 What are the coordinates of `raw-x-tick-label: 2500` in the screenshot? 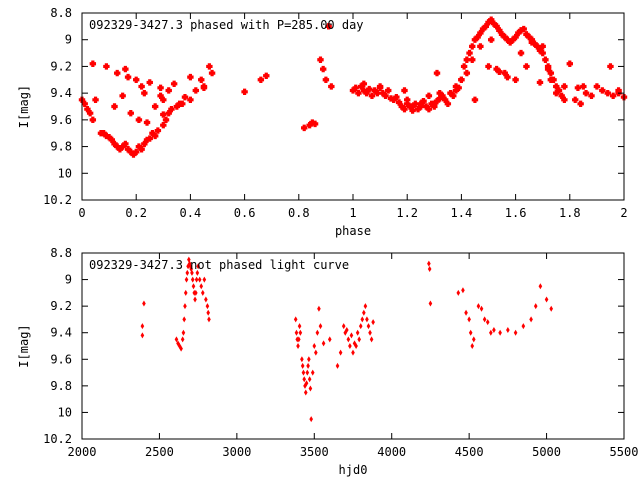 It's located at (159, 452).